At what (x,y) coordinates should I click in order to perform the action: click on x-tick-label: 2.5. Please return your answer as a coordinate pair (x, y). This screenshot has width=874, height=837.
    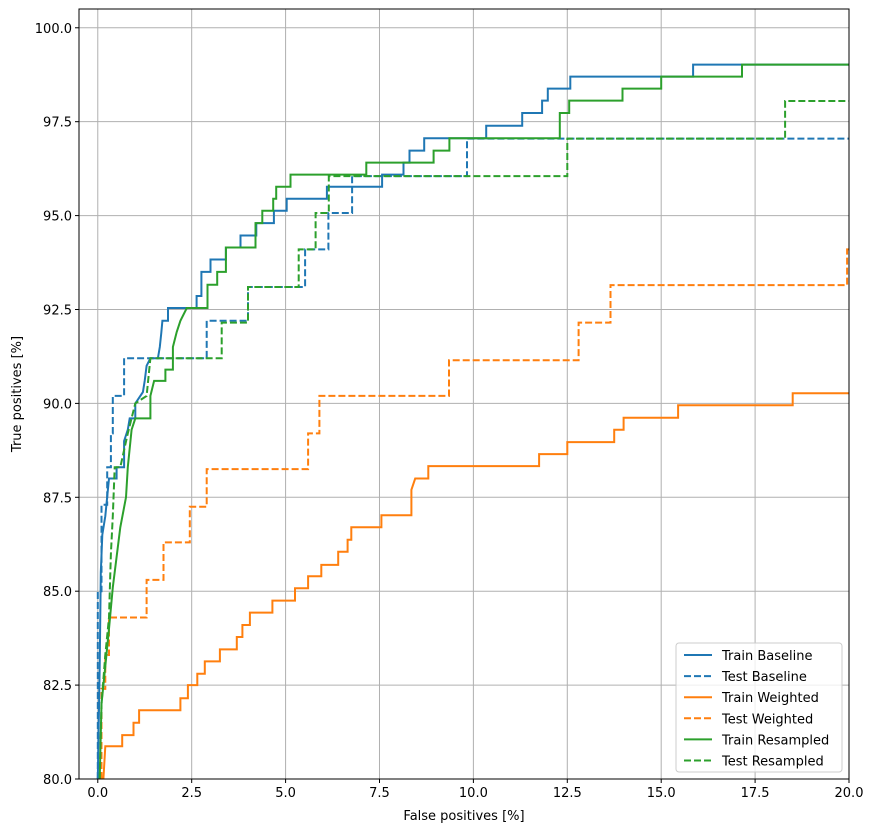
    Looking at the image, I should click on (191, 793).